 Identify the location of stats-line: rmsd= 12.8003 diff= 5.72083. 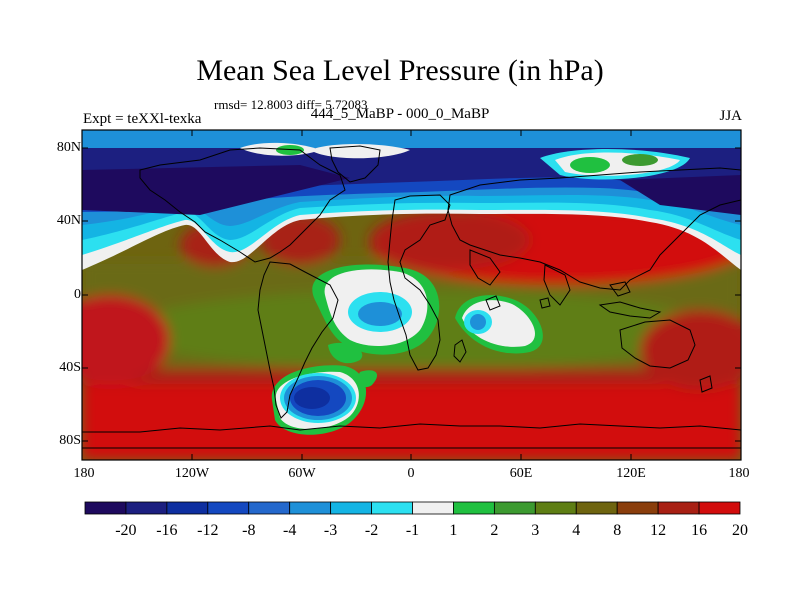
(291, 104).